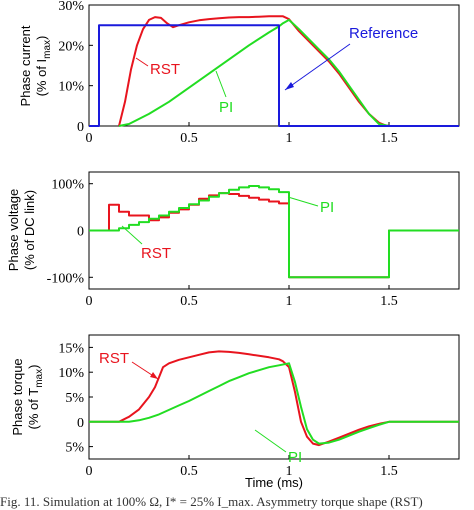  What do you see at coordinates (17, 396) in the screenshot?
I see `y-axis-label: Phase torque` at bounding box center [17, 396].